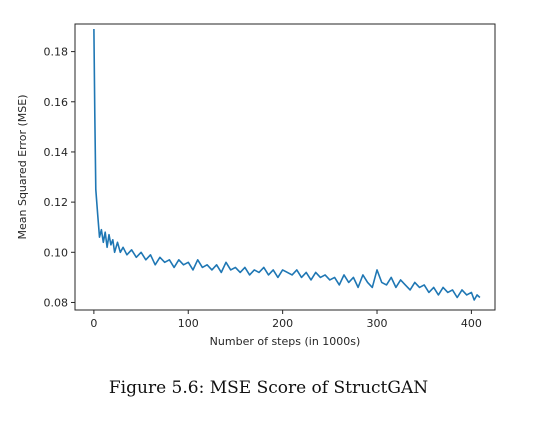 The image size is (537, 421). Describe the element at coordinates (93, 323) in the screenshot. I see `x-tick-label: 0` at that location.